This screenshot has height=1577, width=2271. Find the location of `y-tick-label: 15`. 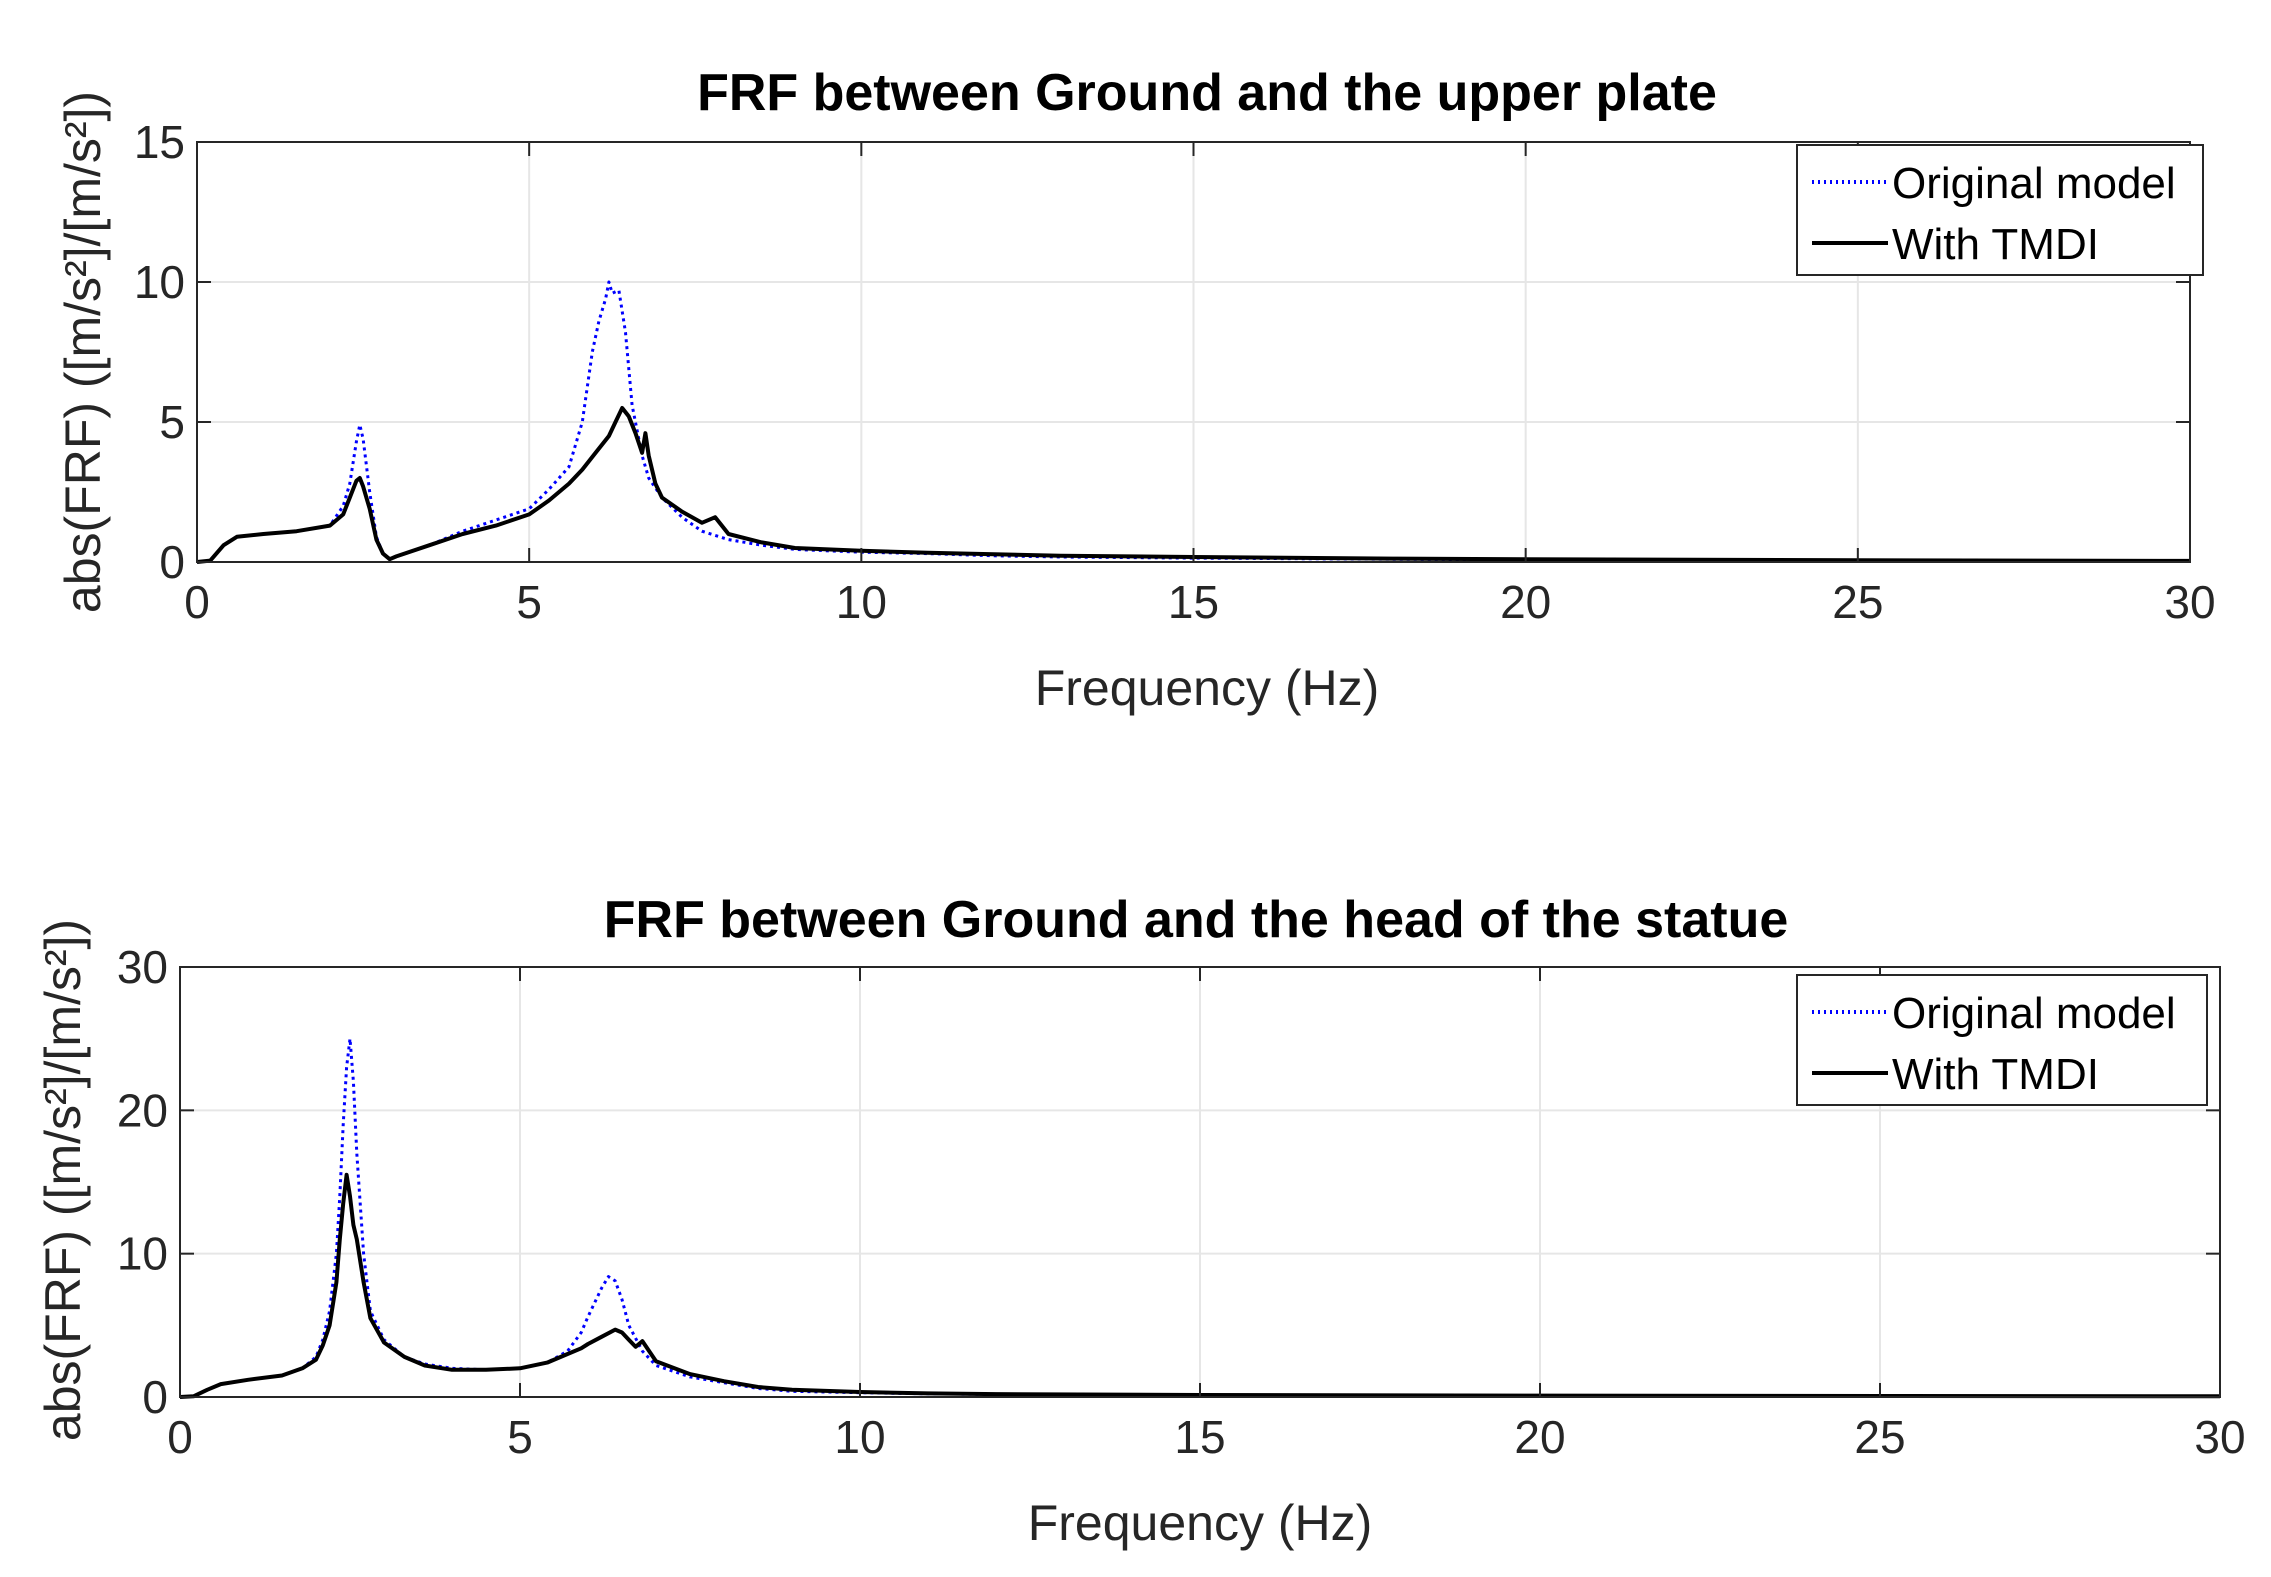

y-tick-label: 15 is located at coordinates (159, 142).